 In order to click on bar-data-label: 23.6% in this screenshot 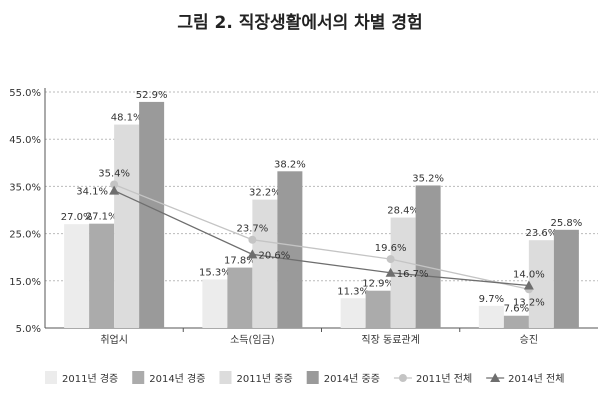, I will do `click(541, 233)`.